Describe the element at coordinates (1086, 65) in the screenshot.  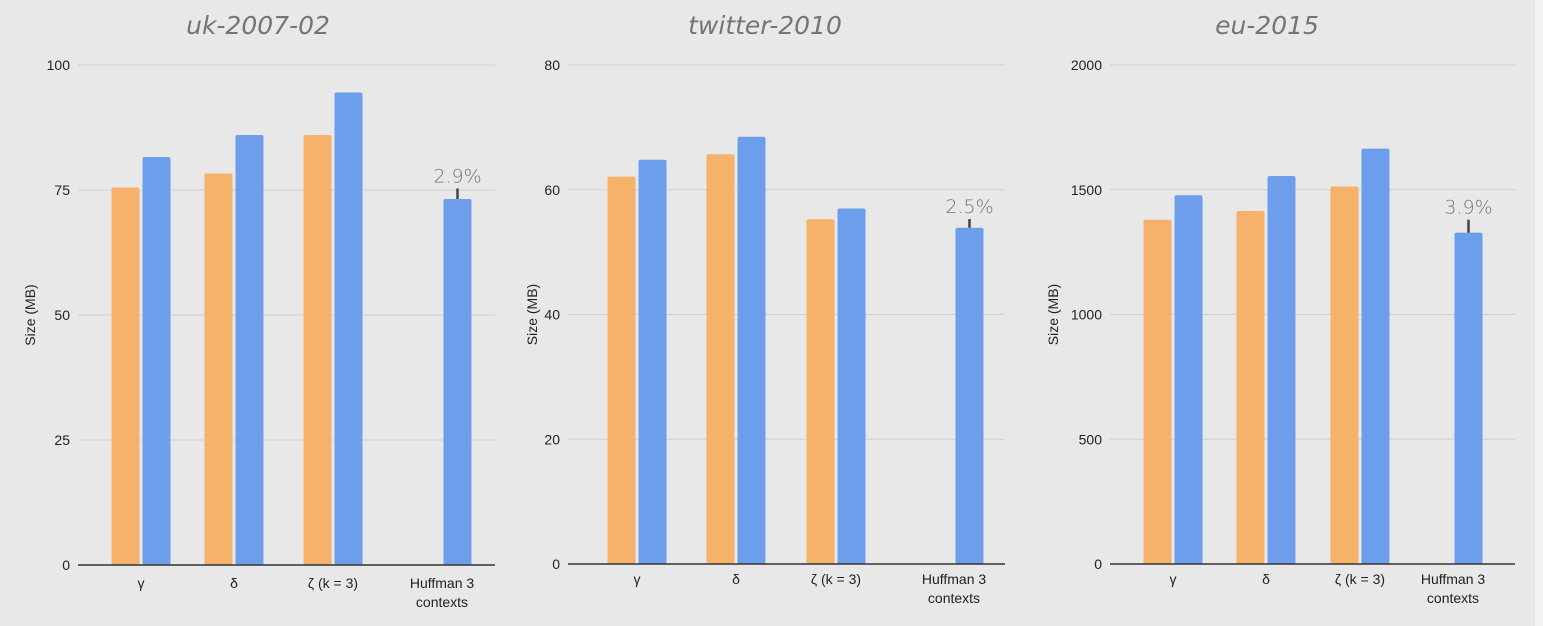
I see `y-tick-label: 2000` at that location.